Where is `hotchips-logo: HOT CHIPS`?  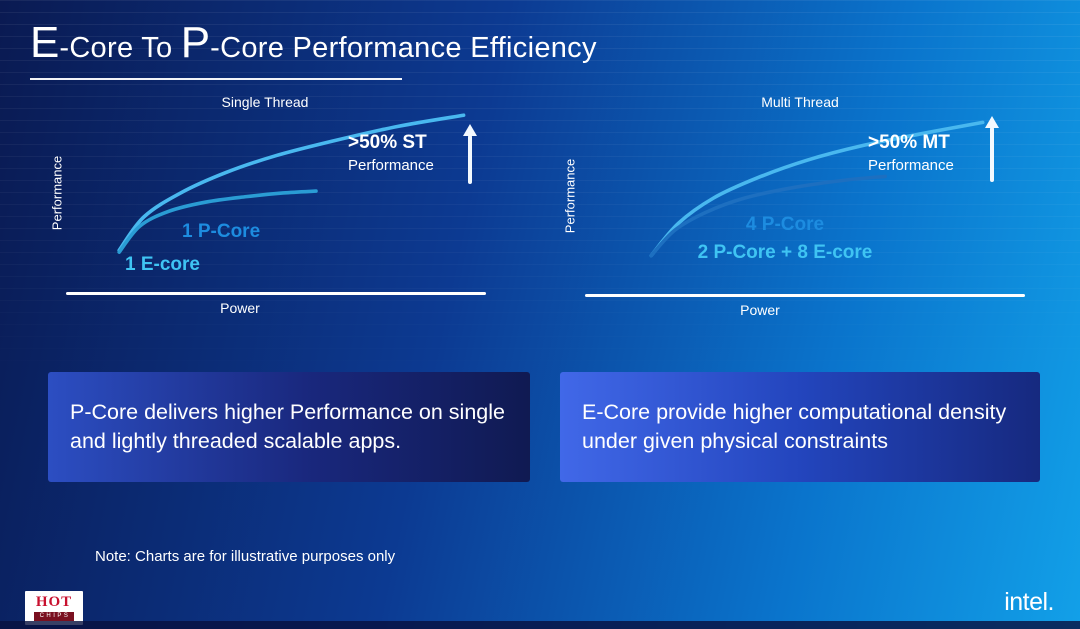 hotchips-logo: HOT CHIPS is located at coordinates (54, 608).